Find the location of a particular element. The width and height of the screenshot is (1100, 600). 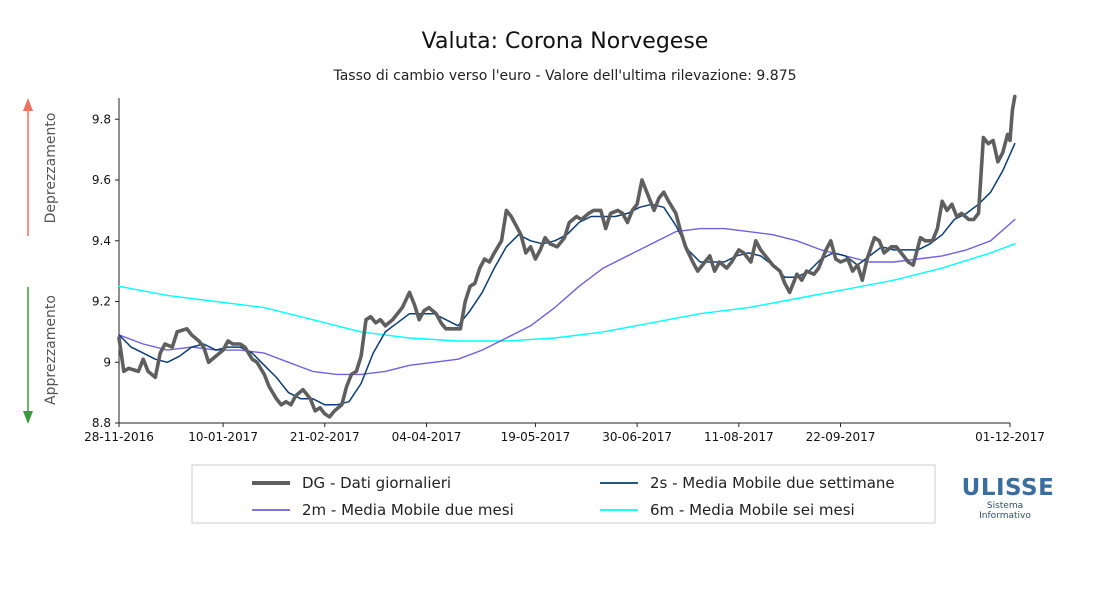

y-tick-label: 9.8 is located at coordinates (101, 119).